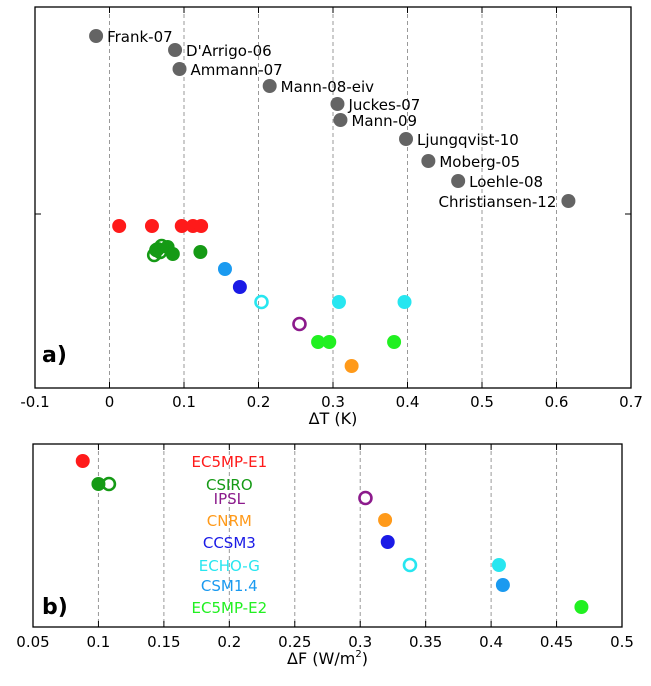 The height and width of the screenshot is (686, 651). Describe the element at coordinates (229, 566) in the screenshot. I see `model-label: ECHO-G` at that location.